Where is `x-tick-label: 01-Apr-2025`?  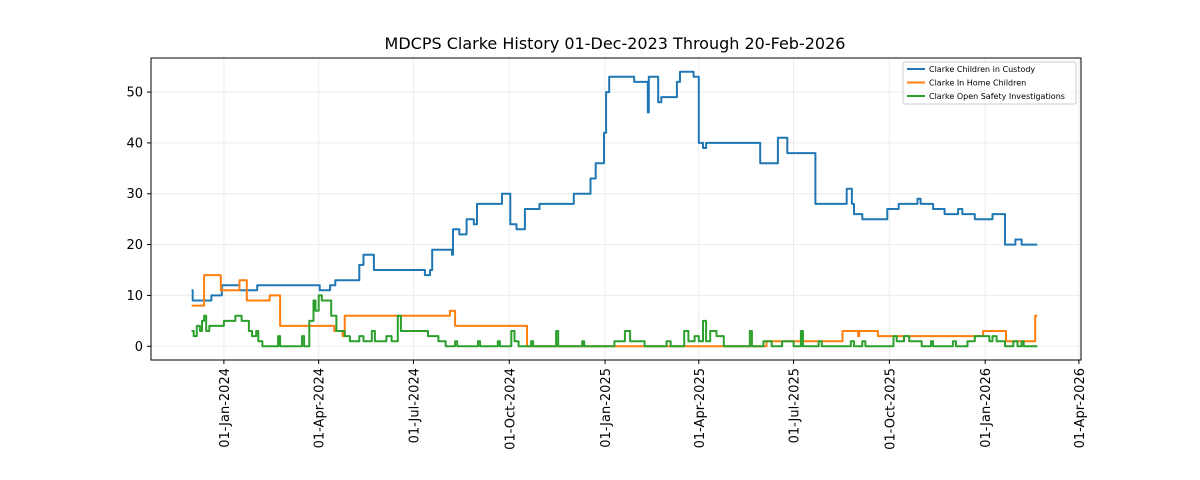 x-tick-label: 01-Apr-2025 is located at coordinates (700, 408).